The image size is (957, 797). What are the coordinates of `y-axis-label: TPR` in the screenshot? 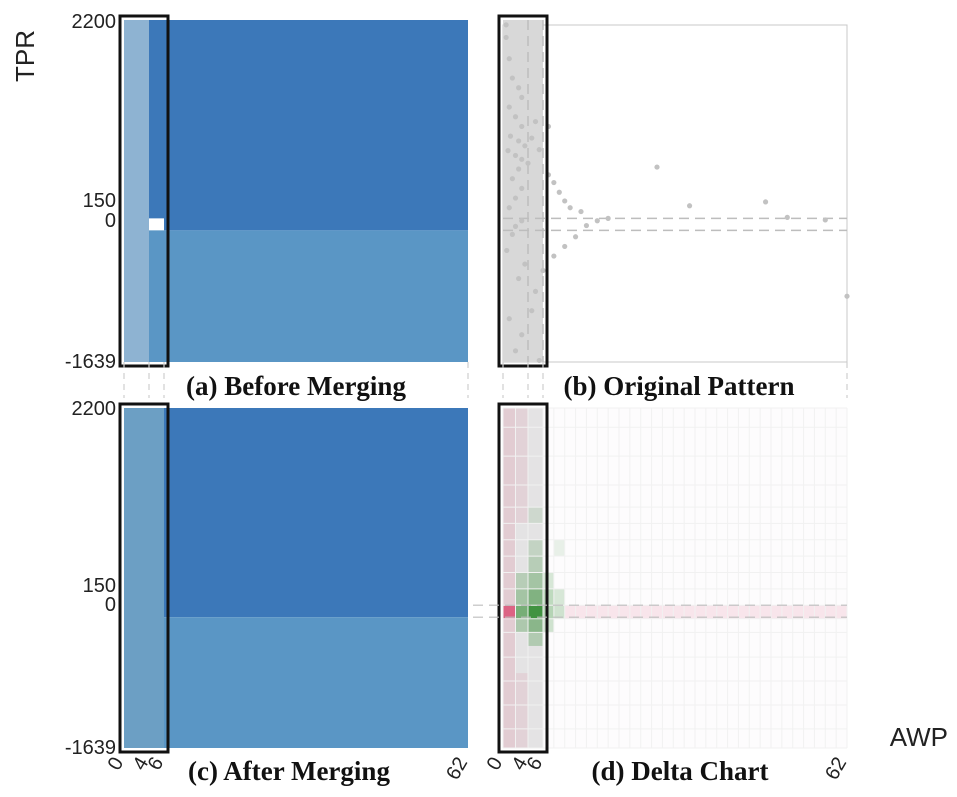 It's located at (25, 56).